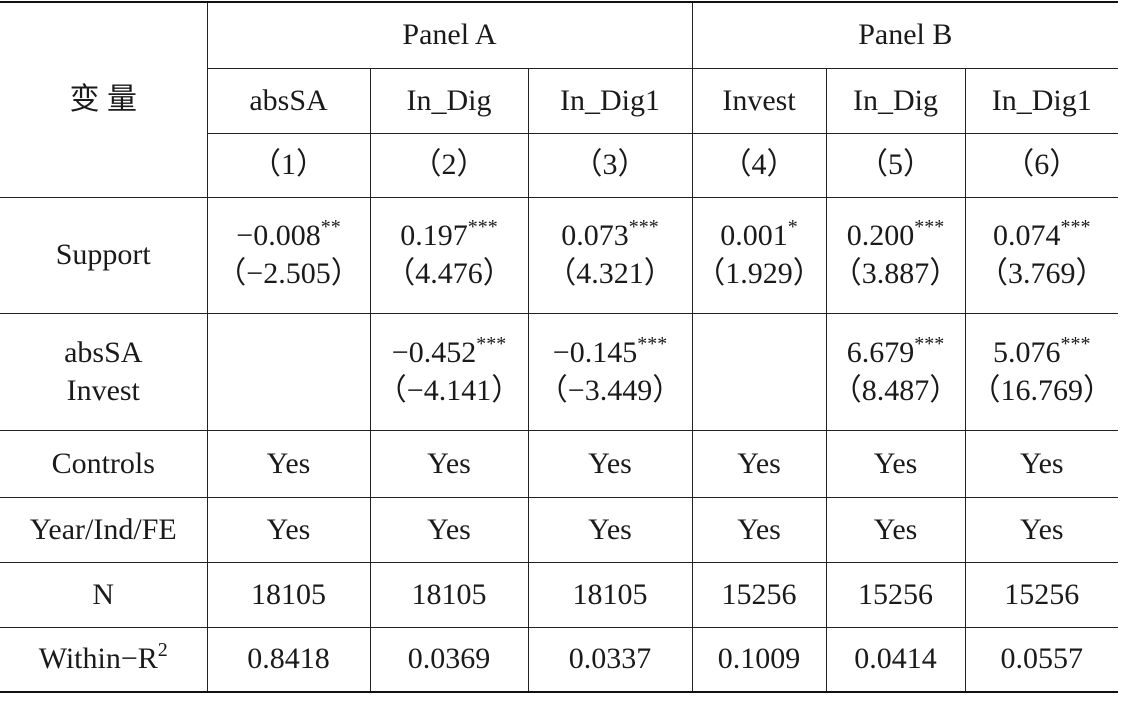 The image size is (1122, 701). I want to click on row-label: N, so click(104, 594).